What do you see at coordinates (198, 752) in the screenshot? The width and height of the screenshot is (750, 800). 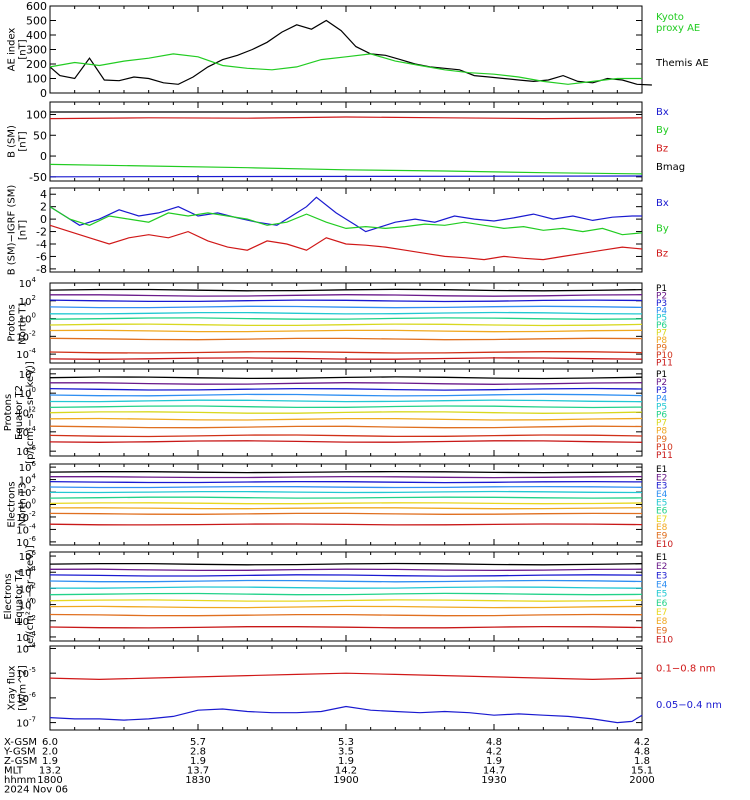 I see `footer-value: 2.8` at bounding box center [198, 752].